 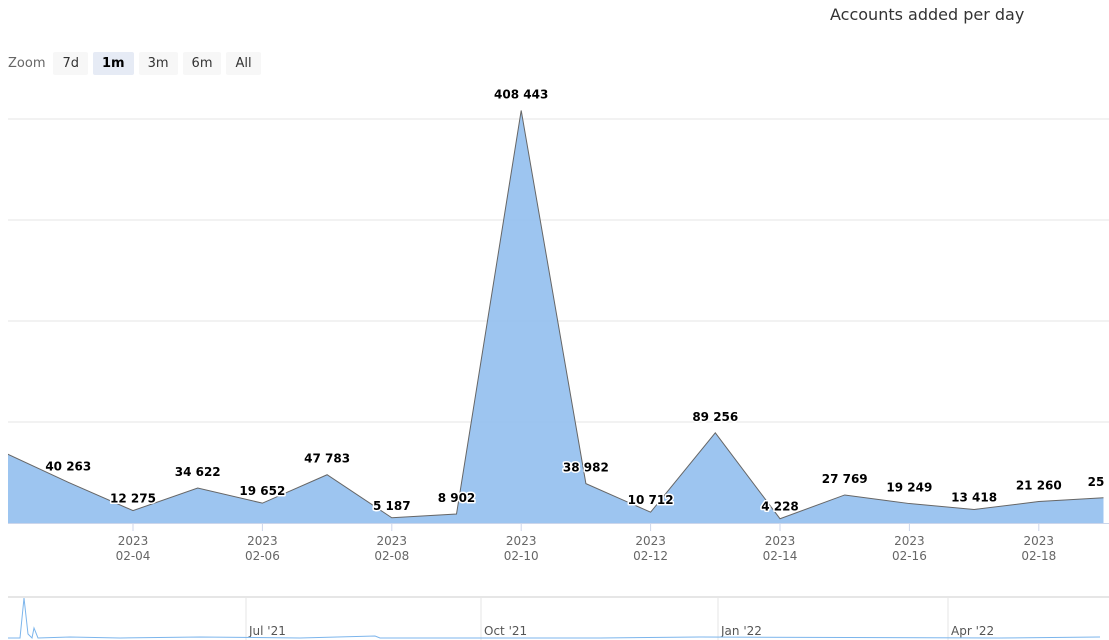 I want to click on x-tick-date: 02-16, so click(x=909, y=556).